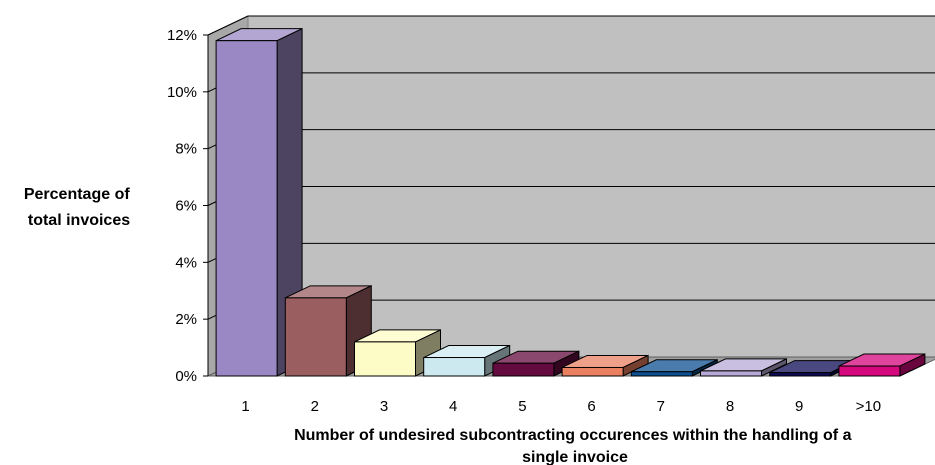 The width and height of the screenshot is (935, 465). What do you see at coordinates (228, 25) in the screenshot?
I see `gridline-depth` at bounding box center [228, 25].